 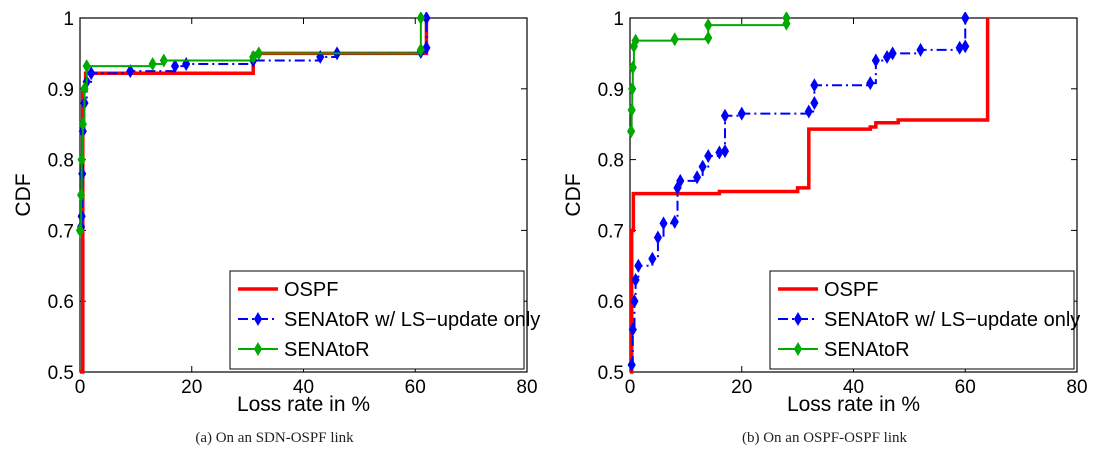 I want to click on caption-b: (b) On an OSPF-OSPF link, so click(x=824, y=438).